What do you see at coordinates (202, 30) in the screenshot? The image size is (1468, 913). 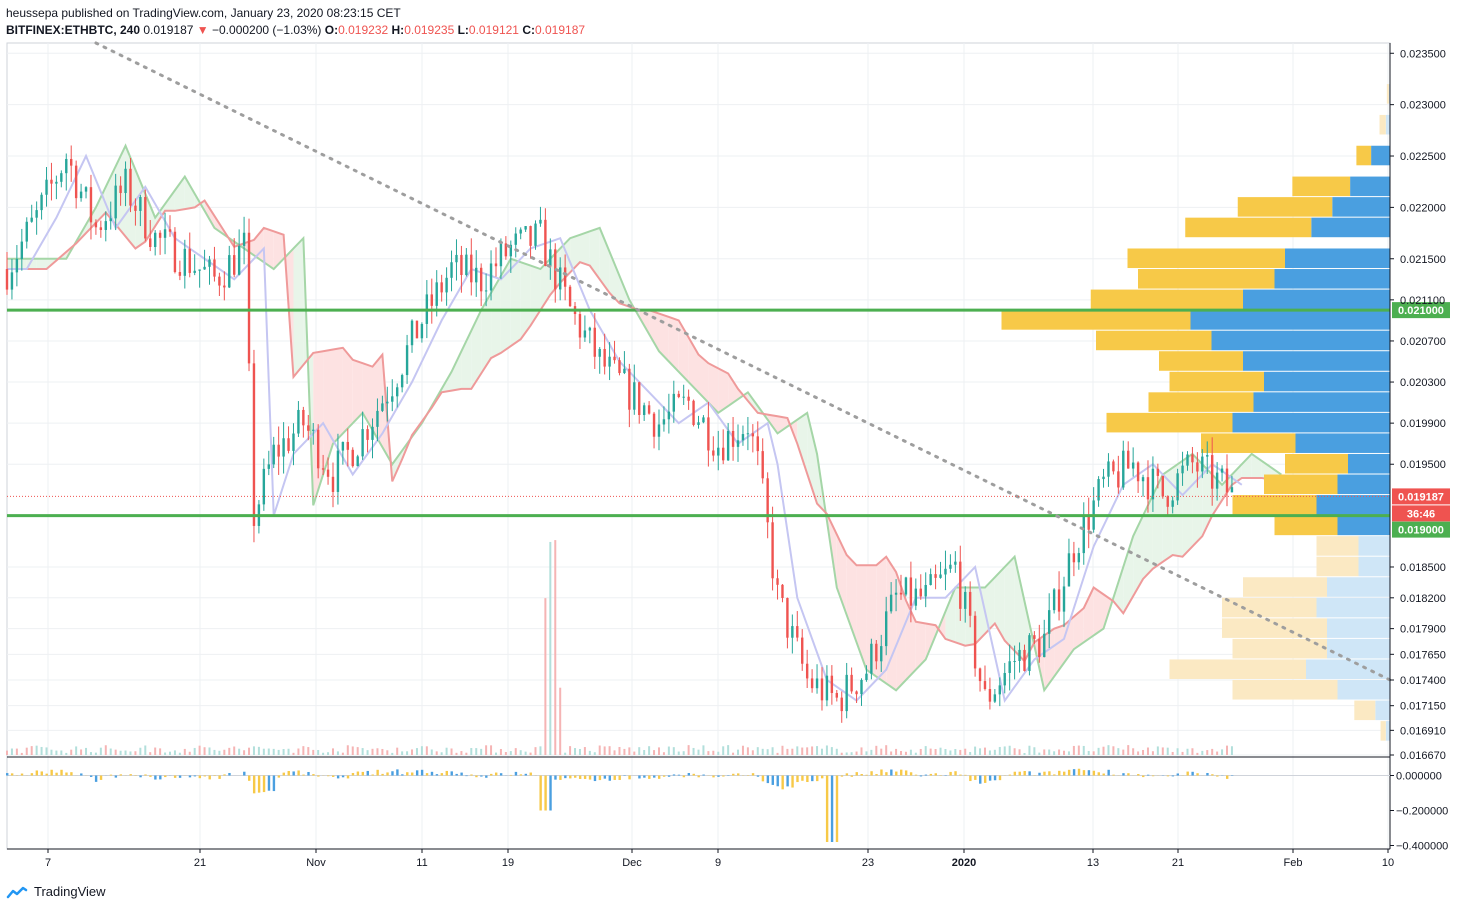 I see `down-triangle-icon: ▼` at bounding box center [202, 30].